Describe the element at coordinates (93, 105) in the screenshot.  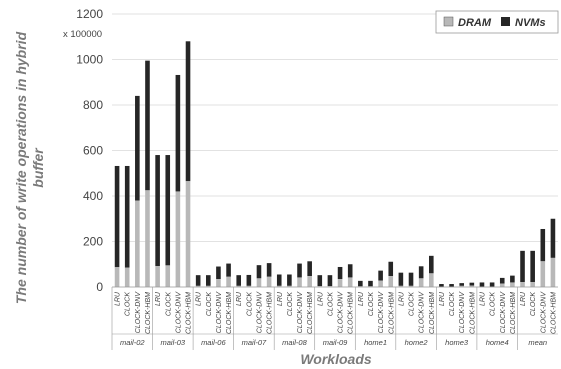
I see `y-tick-label: 800` at that location.